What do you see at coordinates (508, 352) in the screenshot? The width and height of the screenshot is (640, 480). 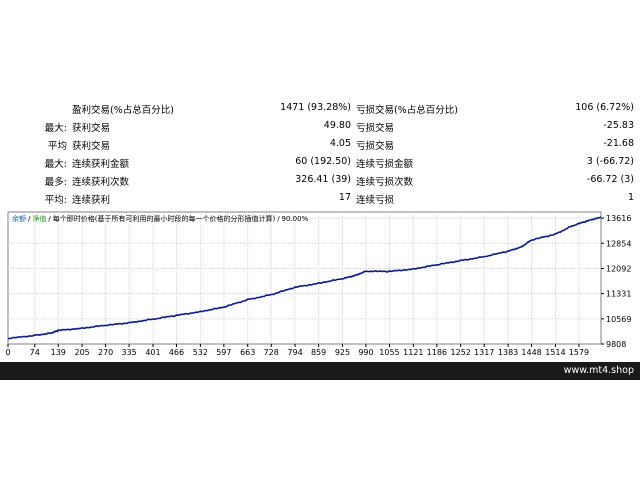 I see `x-tick-label: 1383` at bounding box center [508, 352].